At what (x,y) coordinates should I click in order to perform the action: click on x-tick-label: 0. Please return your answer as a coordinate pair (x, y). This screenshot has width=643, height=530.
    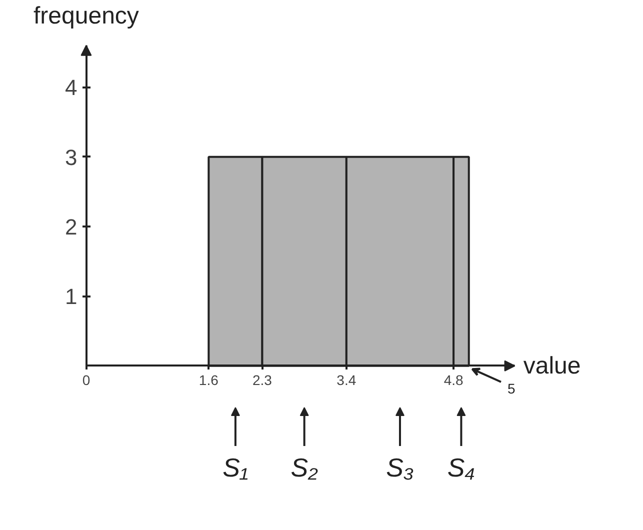
    Looking at the image, I should click on (86, 380).